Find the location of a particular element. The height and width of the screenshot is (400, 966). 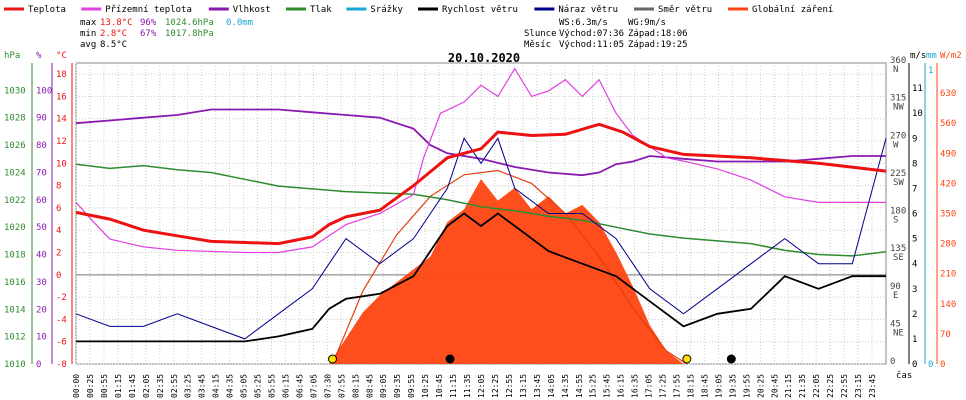

x-tick-label: 22:05 is located at coordinates (816, 386).